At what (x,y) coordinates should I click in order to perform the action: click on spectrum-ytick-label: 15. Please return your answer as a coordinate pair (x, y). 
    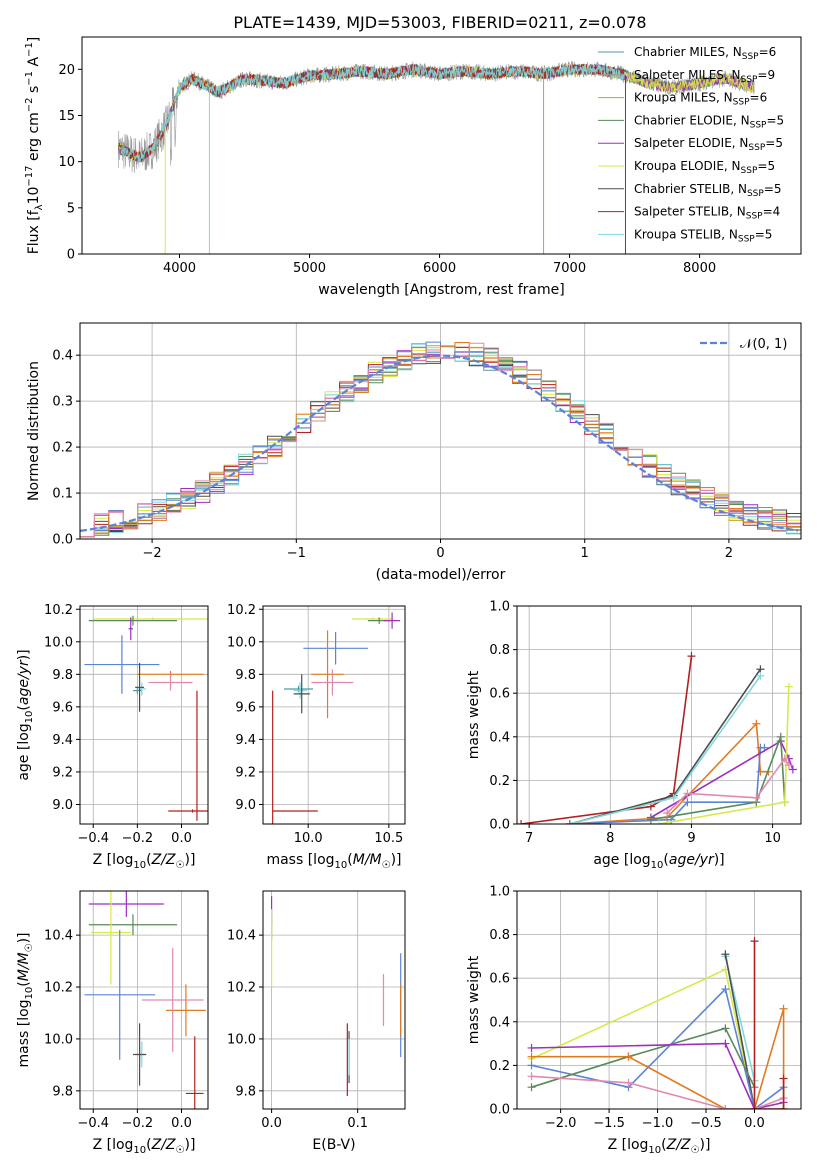
    Looking at the image, I should click on (66, 116).